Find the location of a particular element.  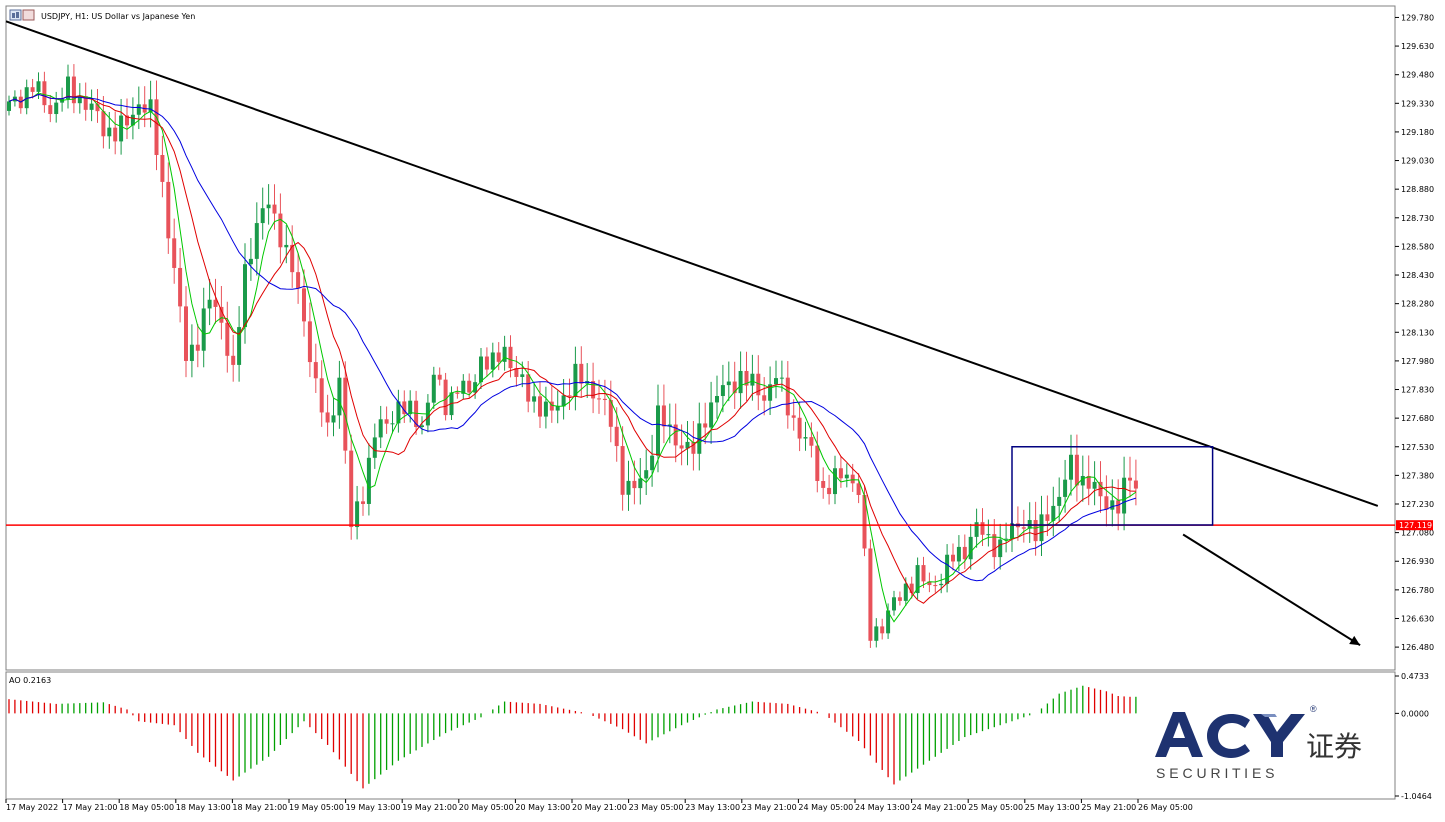

time-tick-label: 24 May 21:00 is located at coordinates (939, 807).